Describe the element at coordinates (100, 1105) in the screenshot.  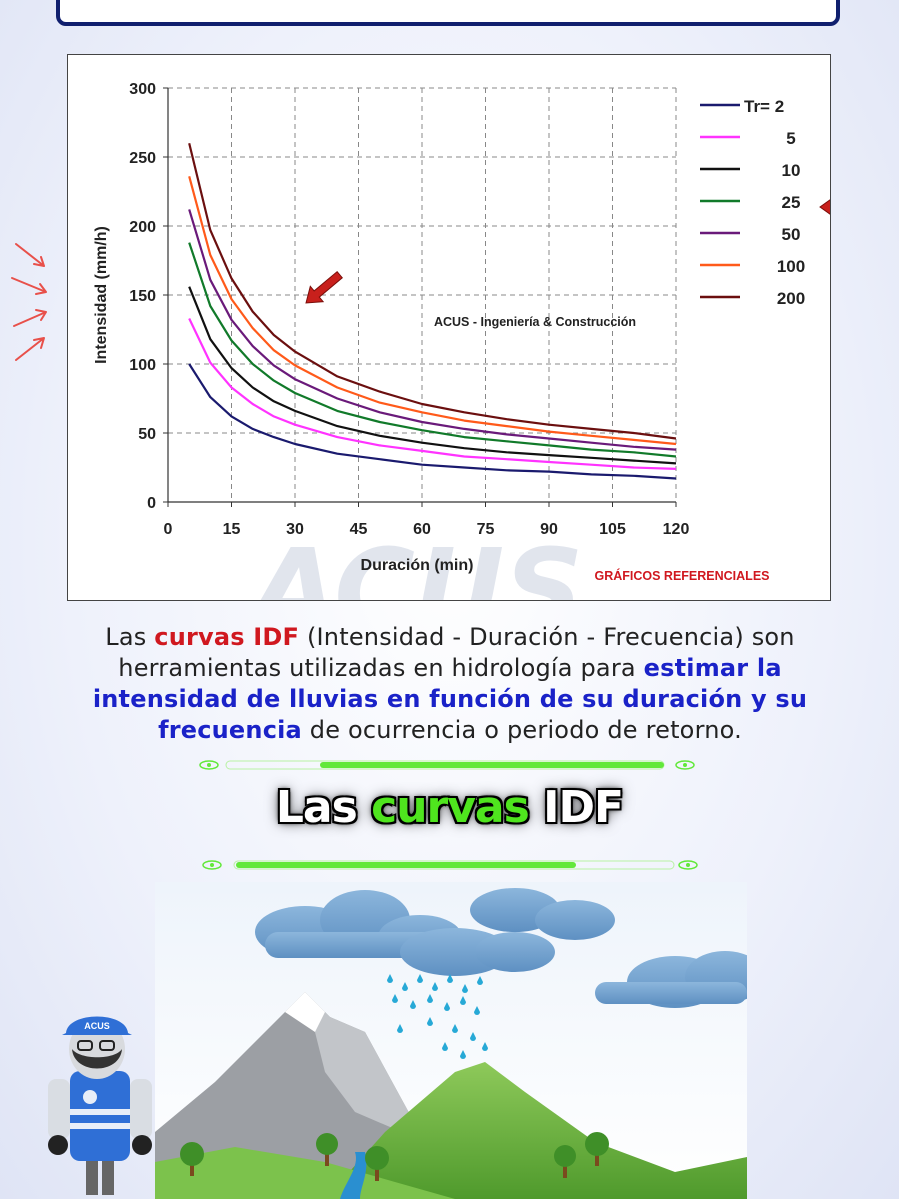
I see `mascot-engineer: ACUS` at that location.